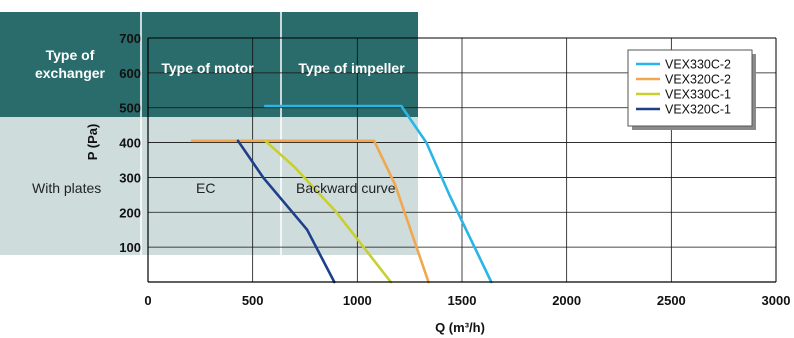 The height and width of the screenshot is (338, 794). Describe the element at coordinates (130, 73) in the screenshot. I see `y-tick-label: 600` at that location.